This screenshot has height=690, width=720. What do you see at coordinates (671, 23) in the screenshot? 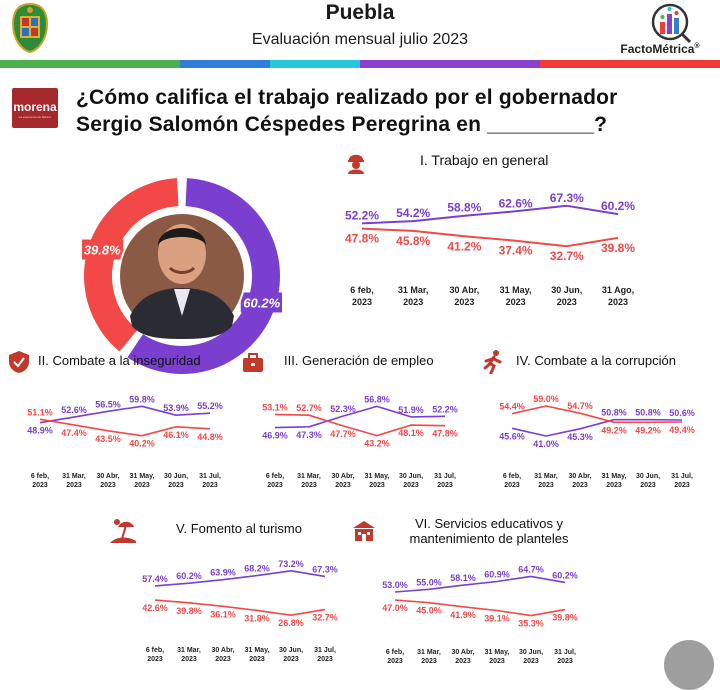
I see `factometrica-logo` at bounding box center [671, 23].